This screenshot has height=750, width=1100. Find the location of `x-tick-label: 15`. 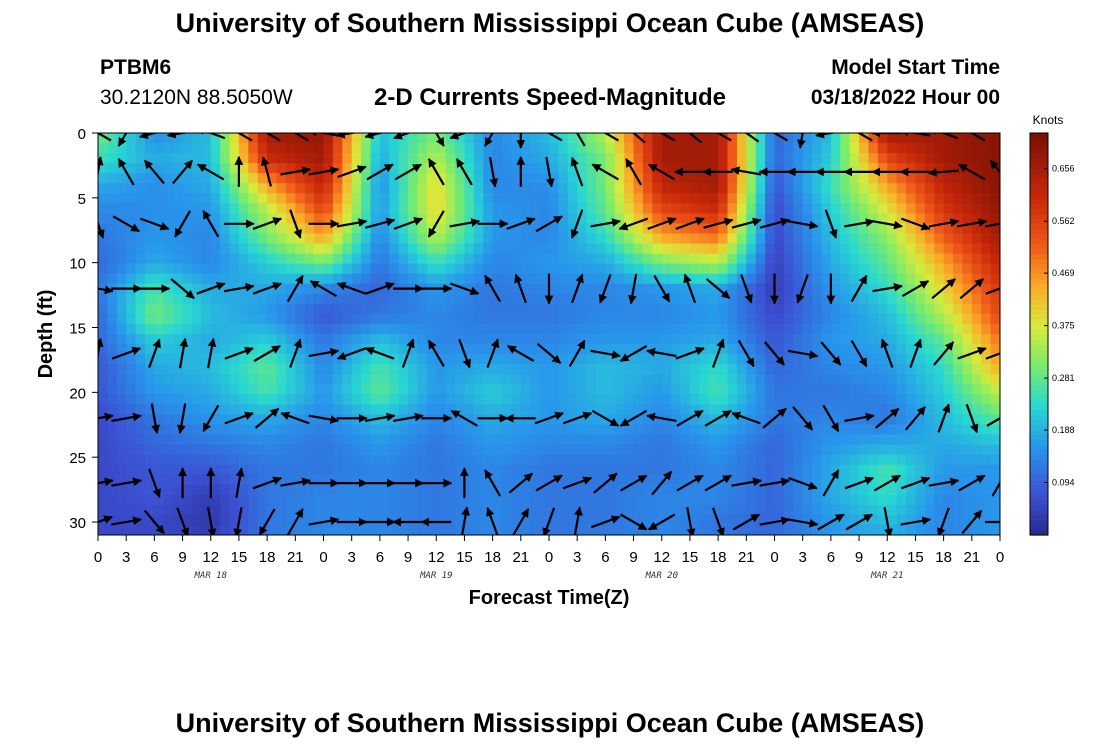

x-tick-label: 15 is located at coordinates (915, 557).